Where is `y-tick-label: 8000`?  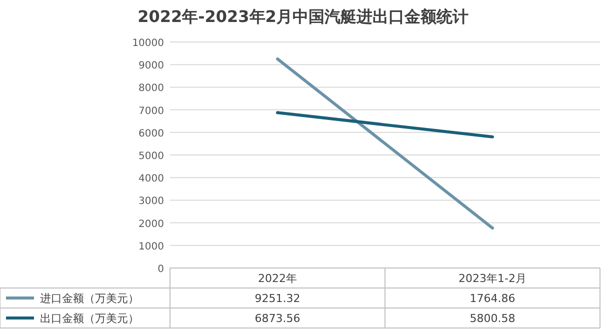
y-tick-label: 8000 is located at coordinates (151, 88).